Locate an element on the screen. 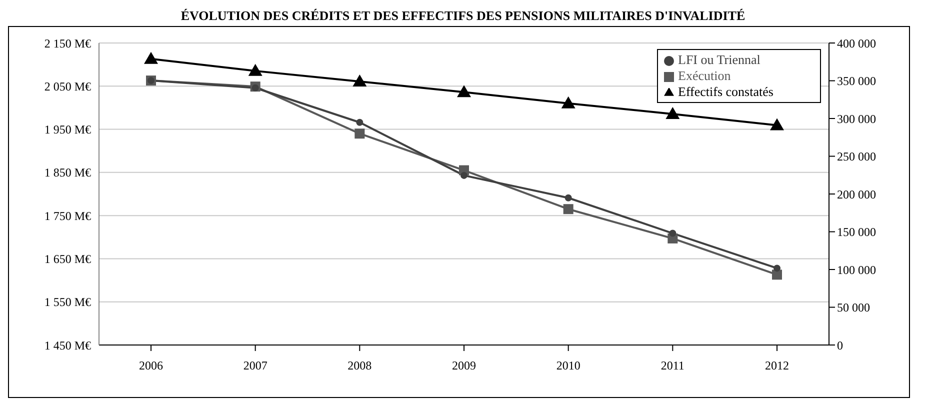 This screenshot has height=405, width=929. legend-label: Exécution is located at coordinates (704, 75).